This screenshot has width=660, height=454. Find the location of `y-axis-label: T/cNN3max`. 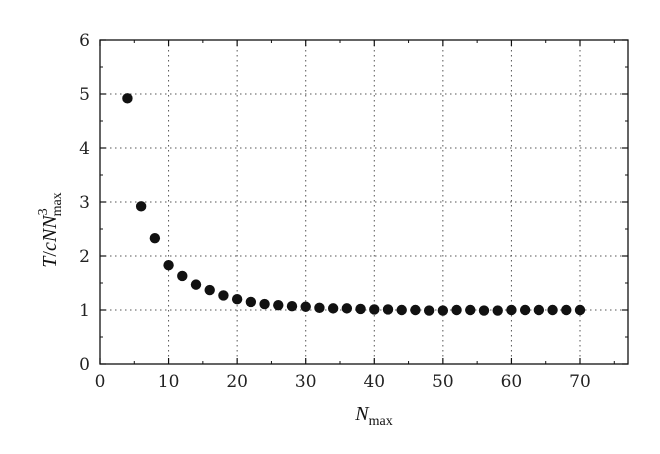

y-axis-label: T/cNN3max is located at coordinates (50, 229).